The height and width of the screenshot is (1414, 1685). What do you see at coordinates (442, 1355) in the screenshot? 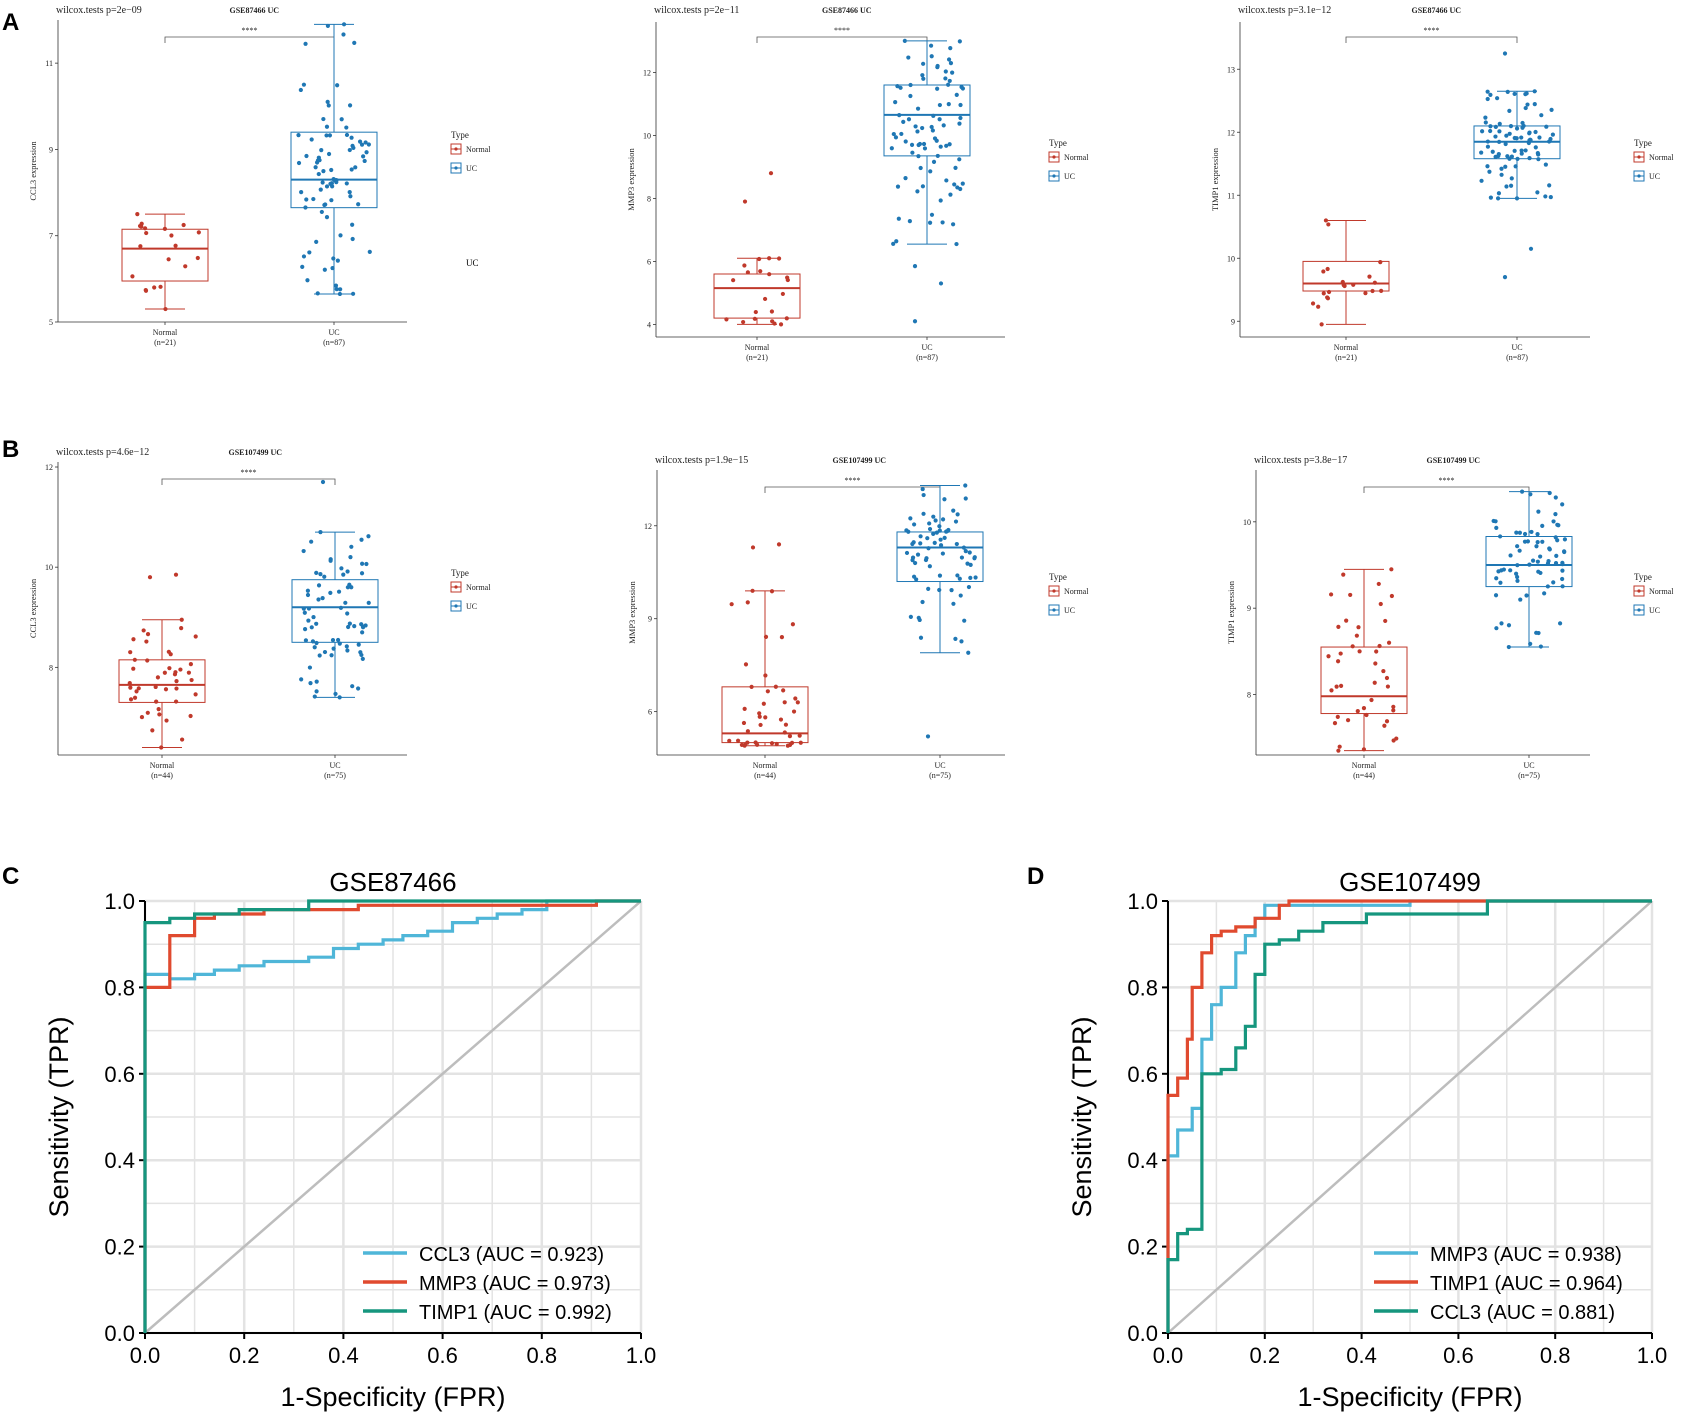
I see `x-tick-label: 0.6` at bounding box center [442, 1355].